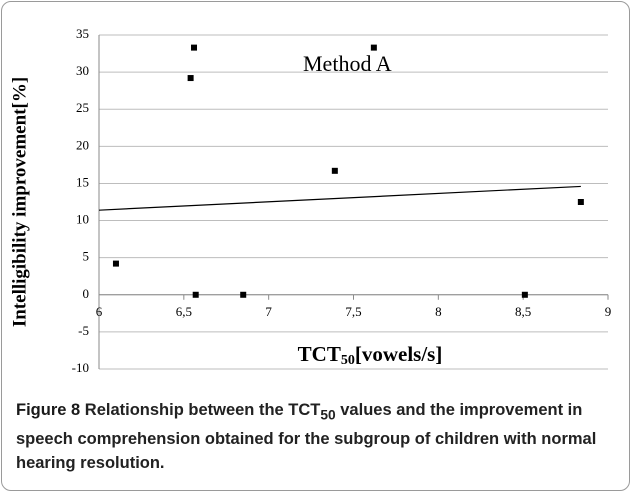 This screenshot has width=633, height=494. I want to click on y-tick-label: 30, so click(82, 70).